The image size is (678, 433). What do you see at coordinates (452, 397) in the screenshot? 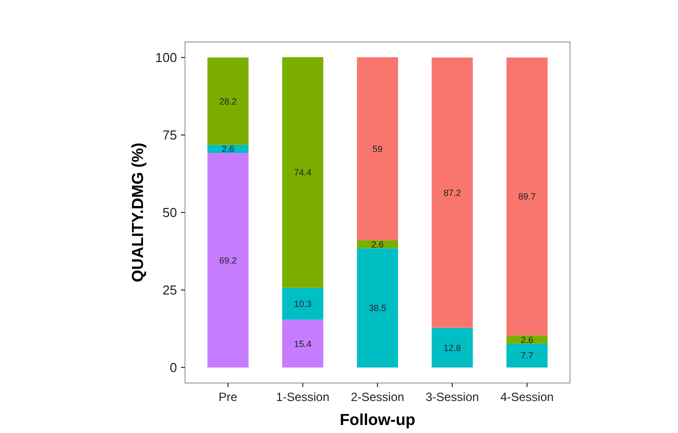
I see `x-tick-label: 3-Session` at bounding box center [452, 397].